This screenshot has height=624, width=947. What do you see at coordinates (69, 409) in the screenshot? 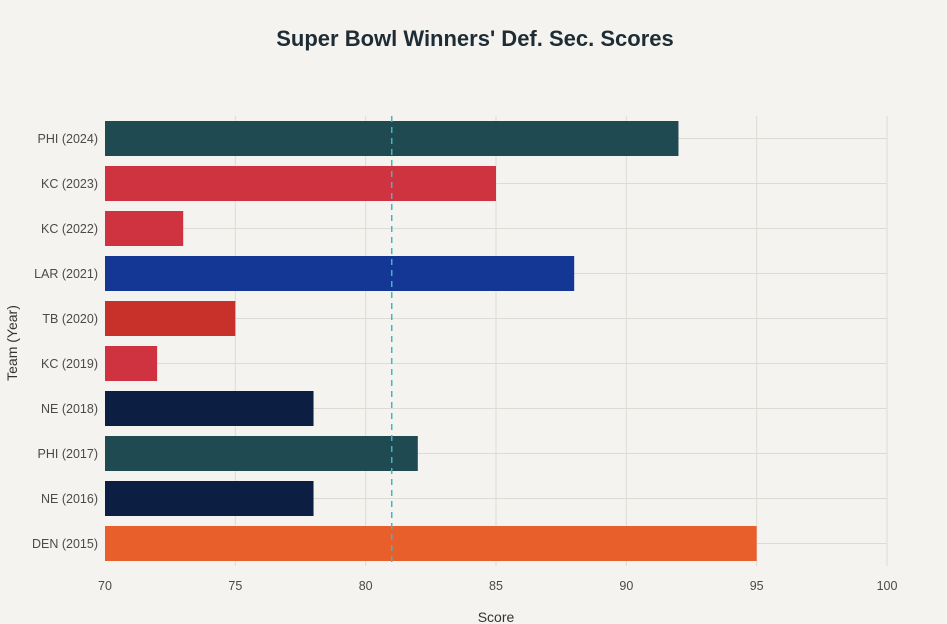
I see `y-tick-label: NE (2018)` at bounding box center [69, 409].